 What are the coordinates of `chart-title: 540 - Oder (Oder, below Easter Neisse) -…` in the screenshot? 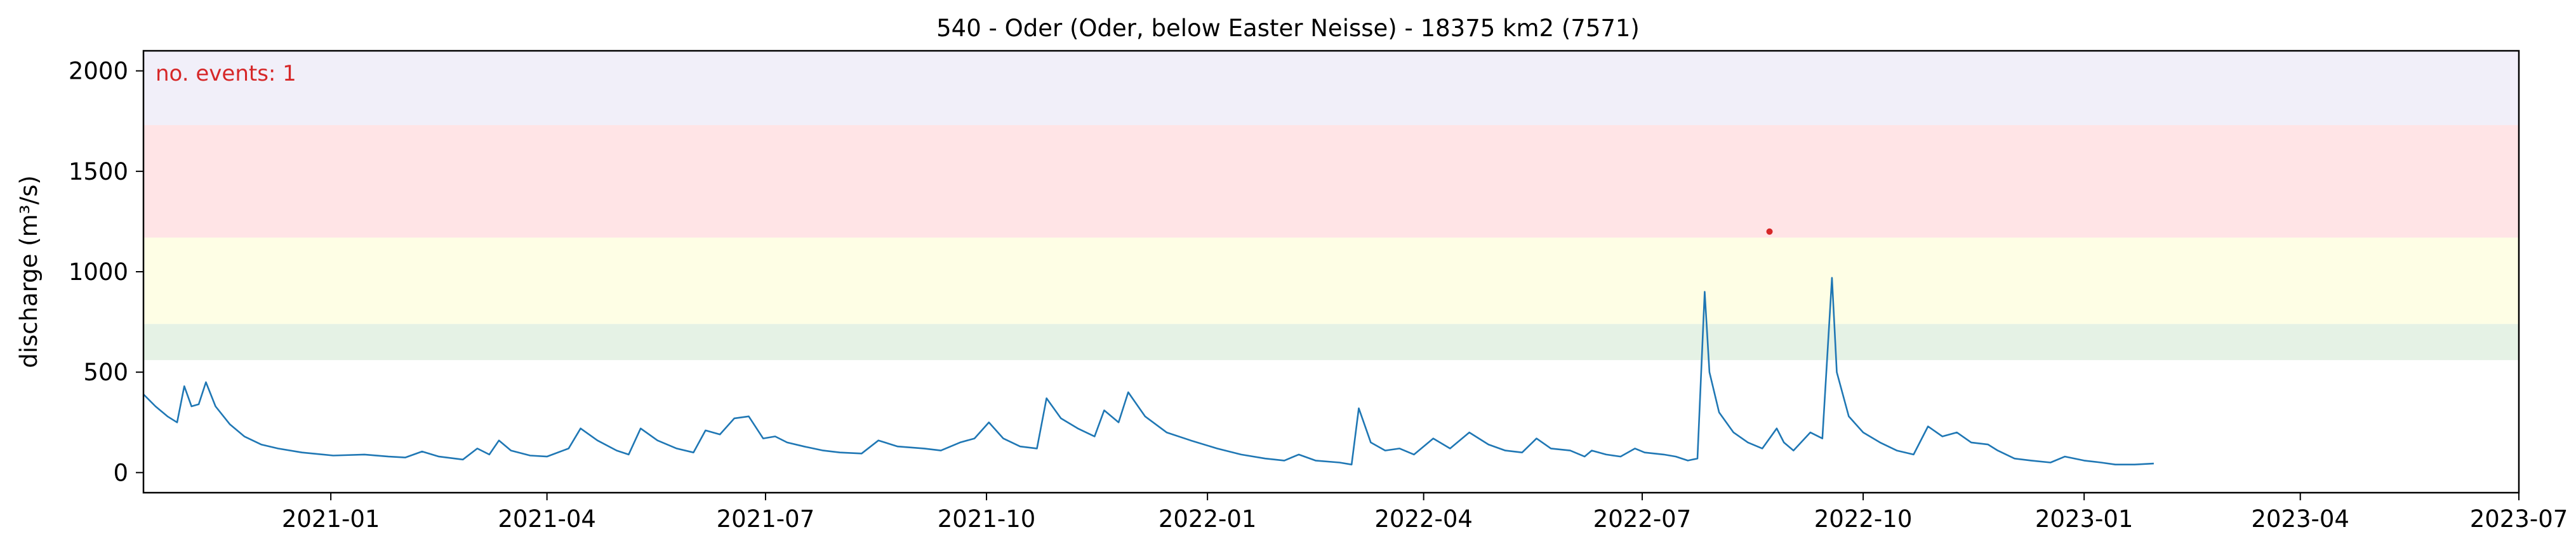 It's located at (1288, 28).